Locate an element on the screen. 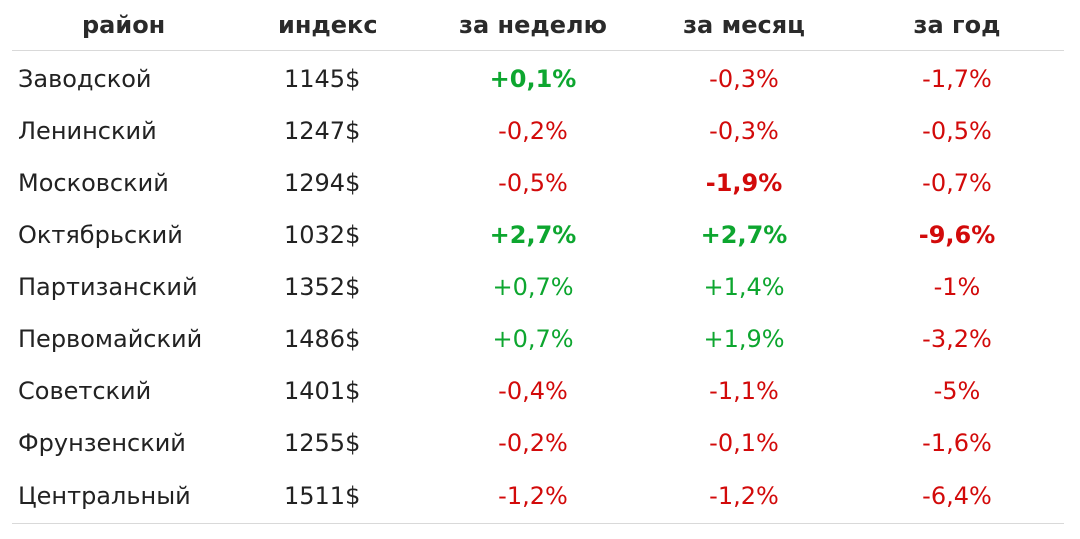 The image size is (1080, 539). district-name: Партизанский is located at coordinates (108, 287).